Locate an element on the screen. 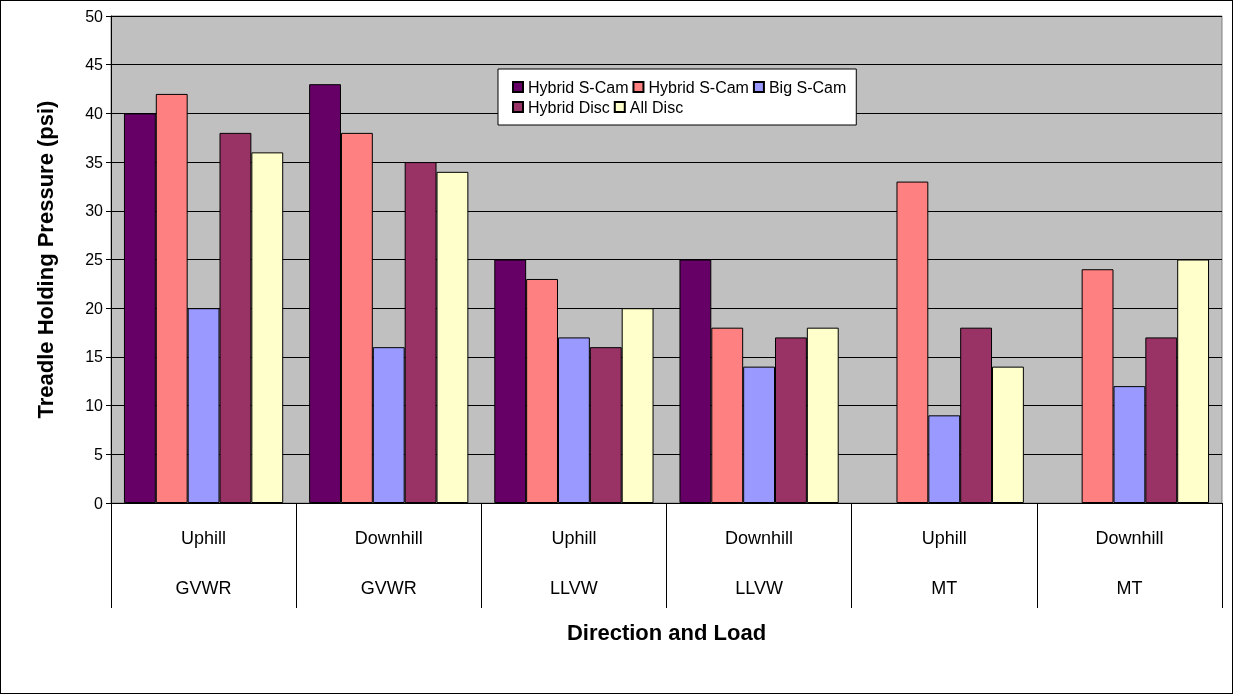  y-tick-label: 40 is located at coordinates (94, 113).